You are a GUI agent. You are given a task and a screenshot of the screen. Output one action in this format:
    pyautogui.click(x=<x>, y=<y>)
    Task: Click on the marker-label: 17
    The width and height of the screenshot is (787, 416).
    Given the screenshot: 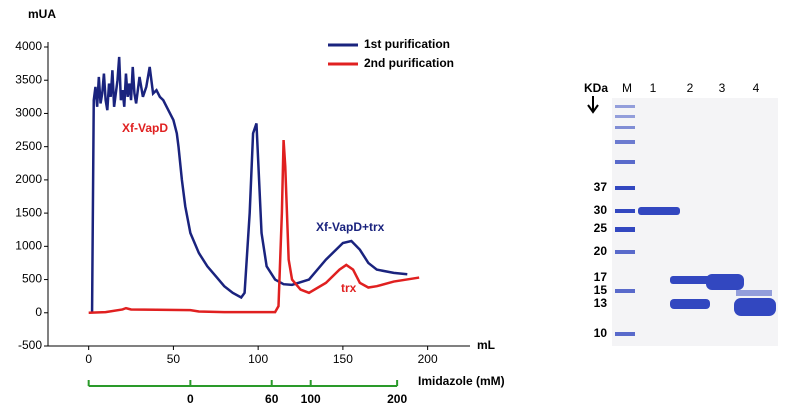 What is the action you would take?
    pyautogui.click(x=601, y=277)
    